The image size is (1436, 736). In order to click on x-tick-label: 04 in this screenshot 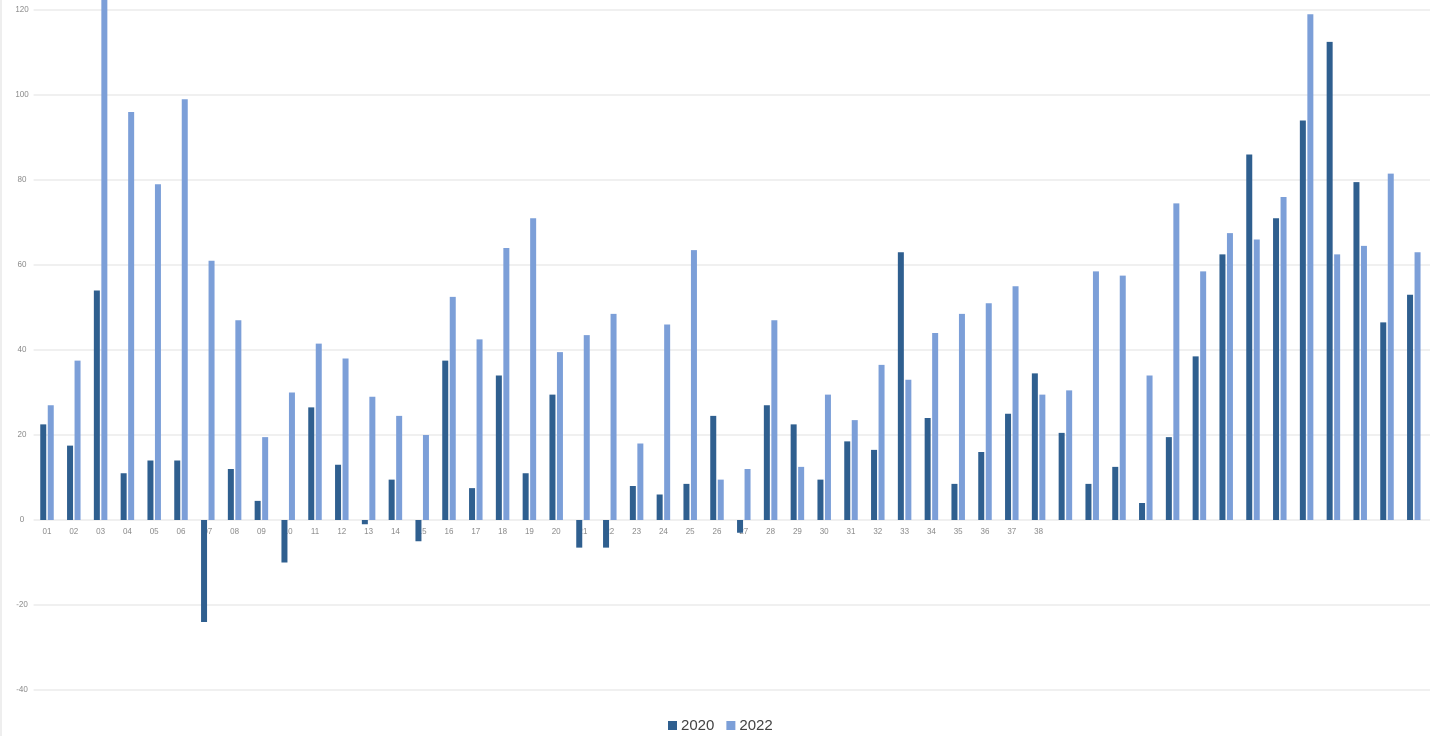, I will do `click(127, 531)`.